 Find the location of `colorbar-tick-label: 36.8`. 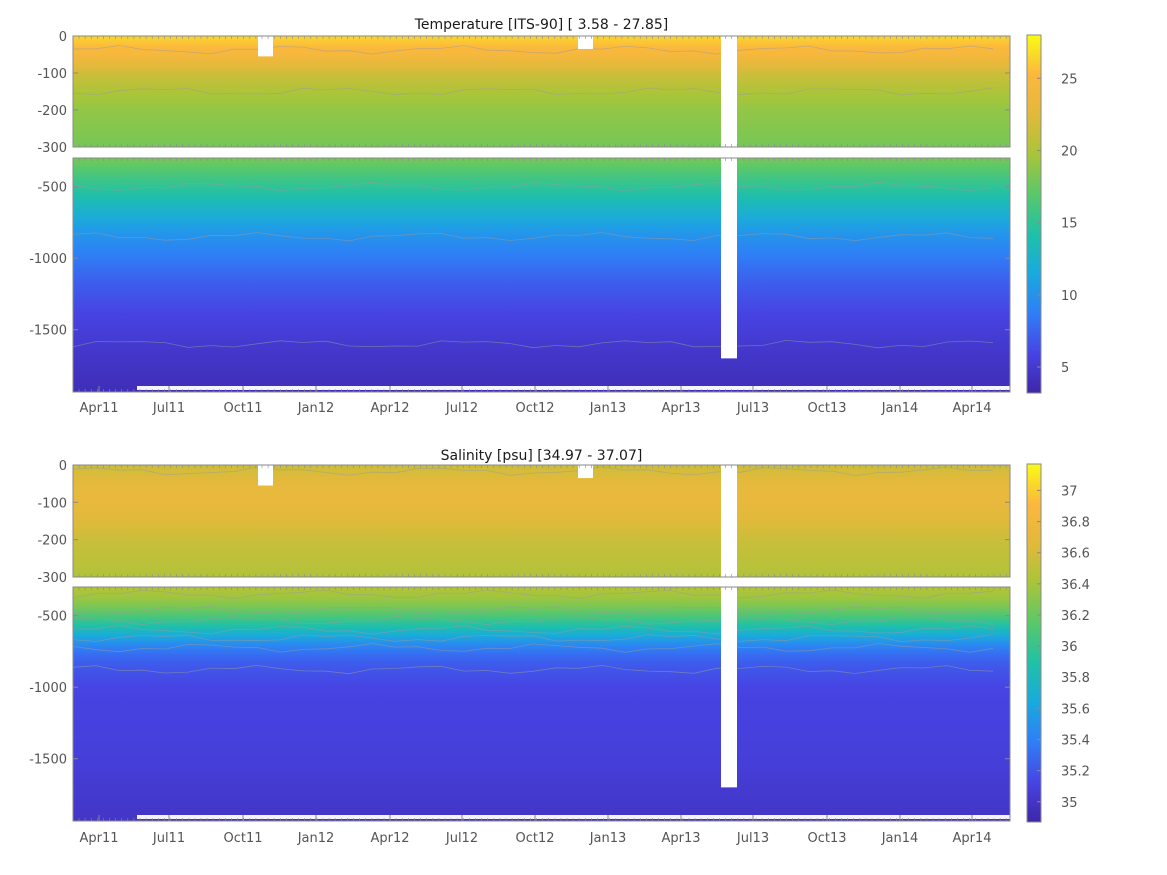

colorbar-tick-label: 36.8 is located at coordinates (1075, 523).